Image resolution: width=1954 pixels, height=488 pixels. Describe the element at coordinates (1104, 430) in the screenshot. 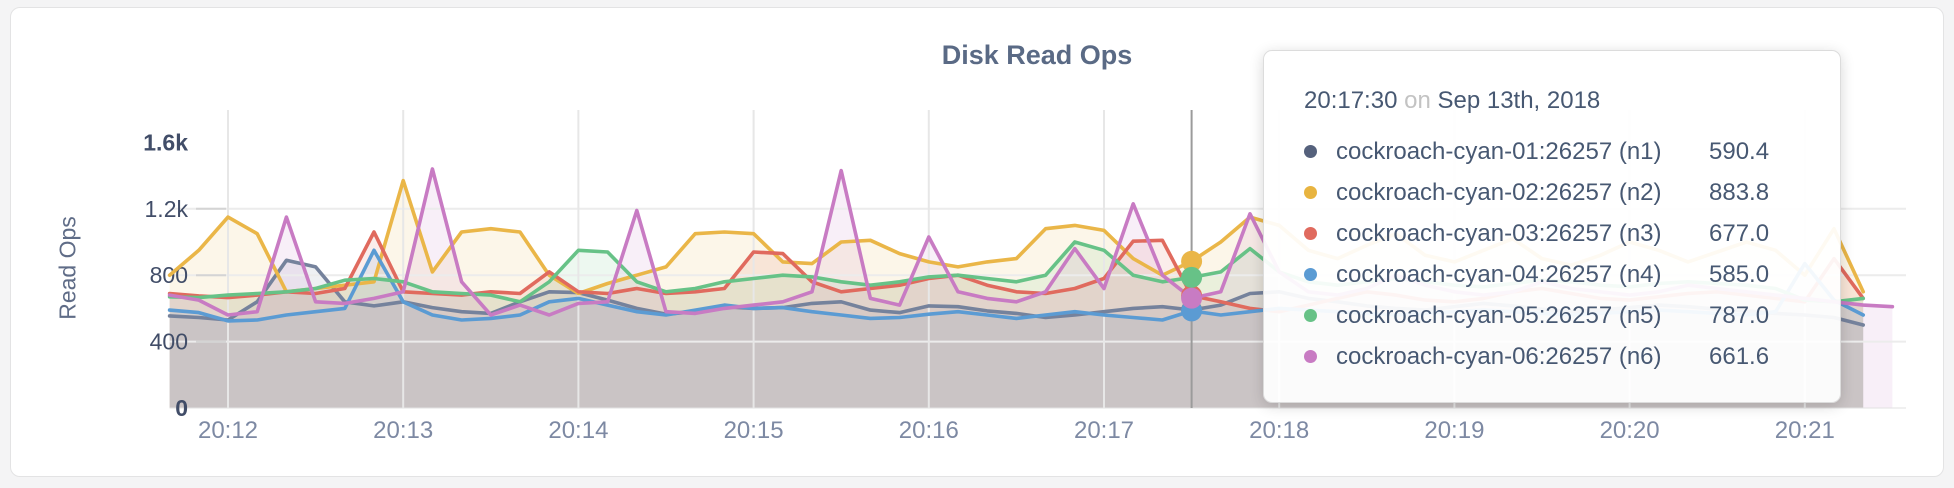

I see `x-tick-label: 20:17` at that location.